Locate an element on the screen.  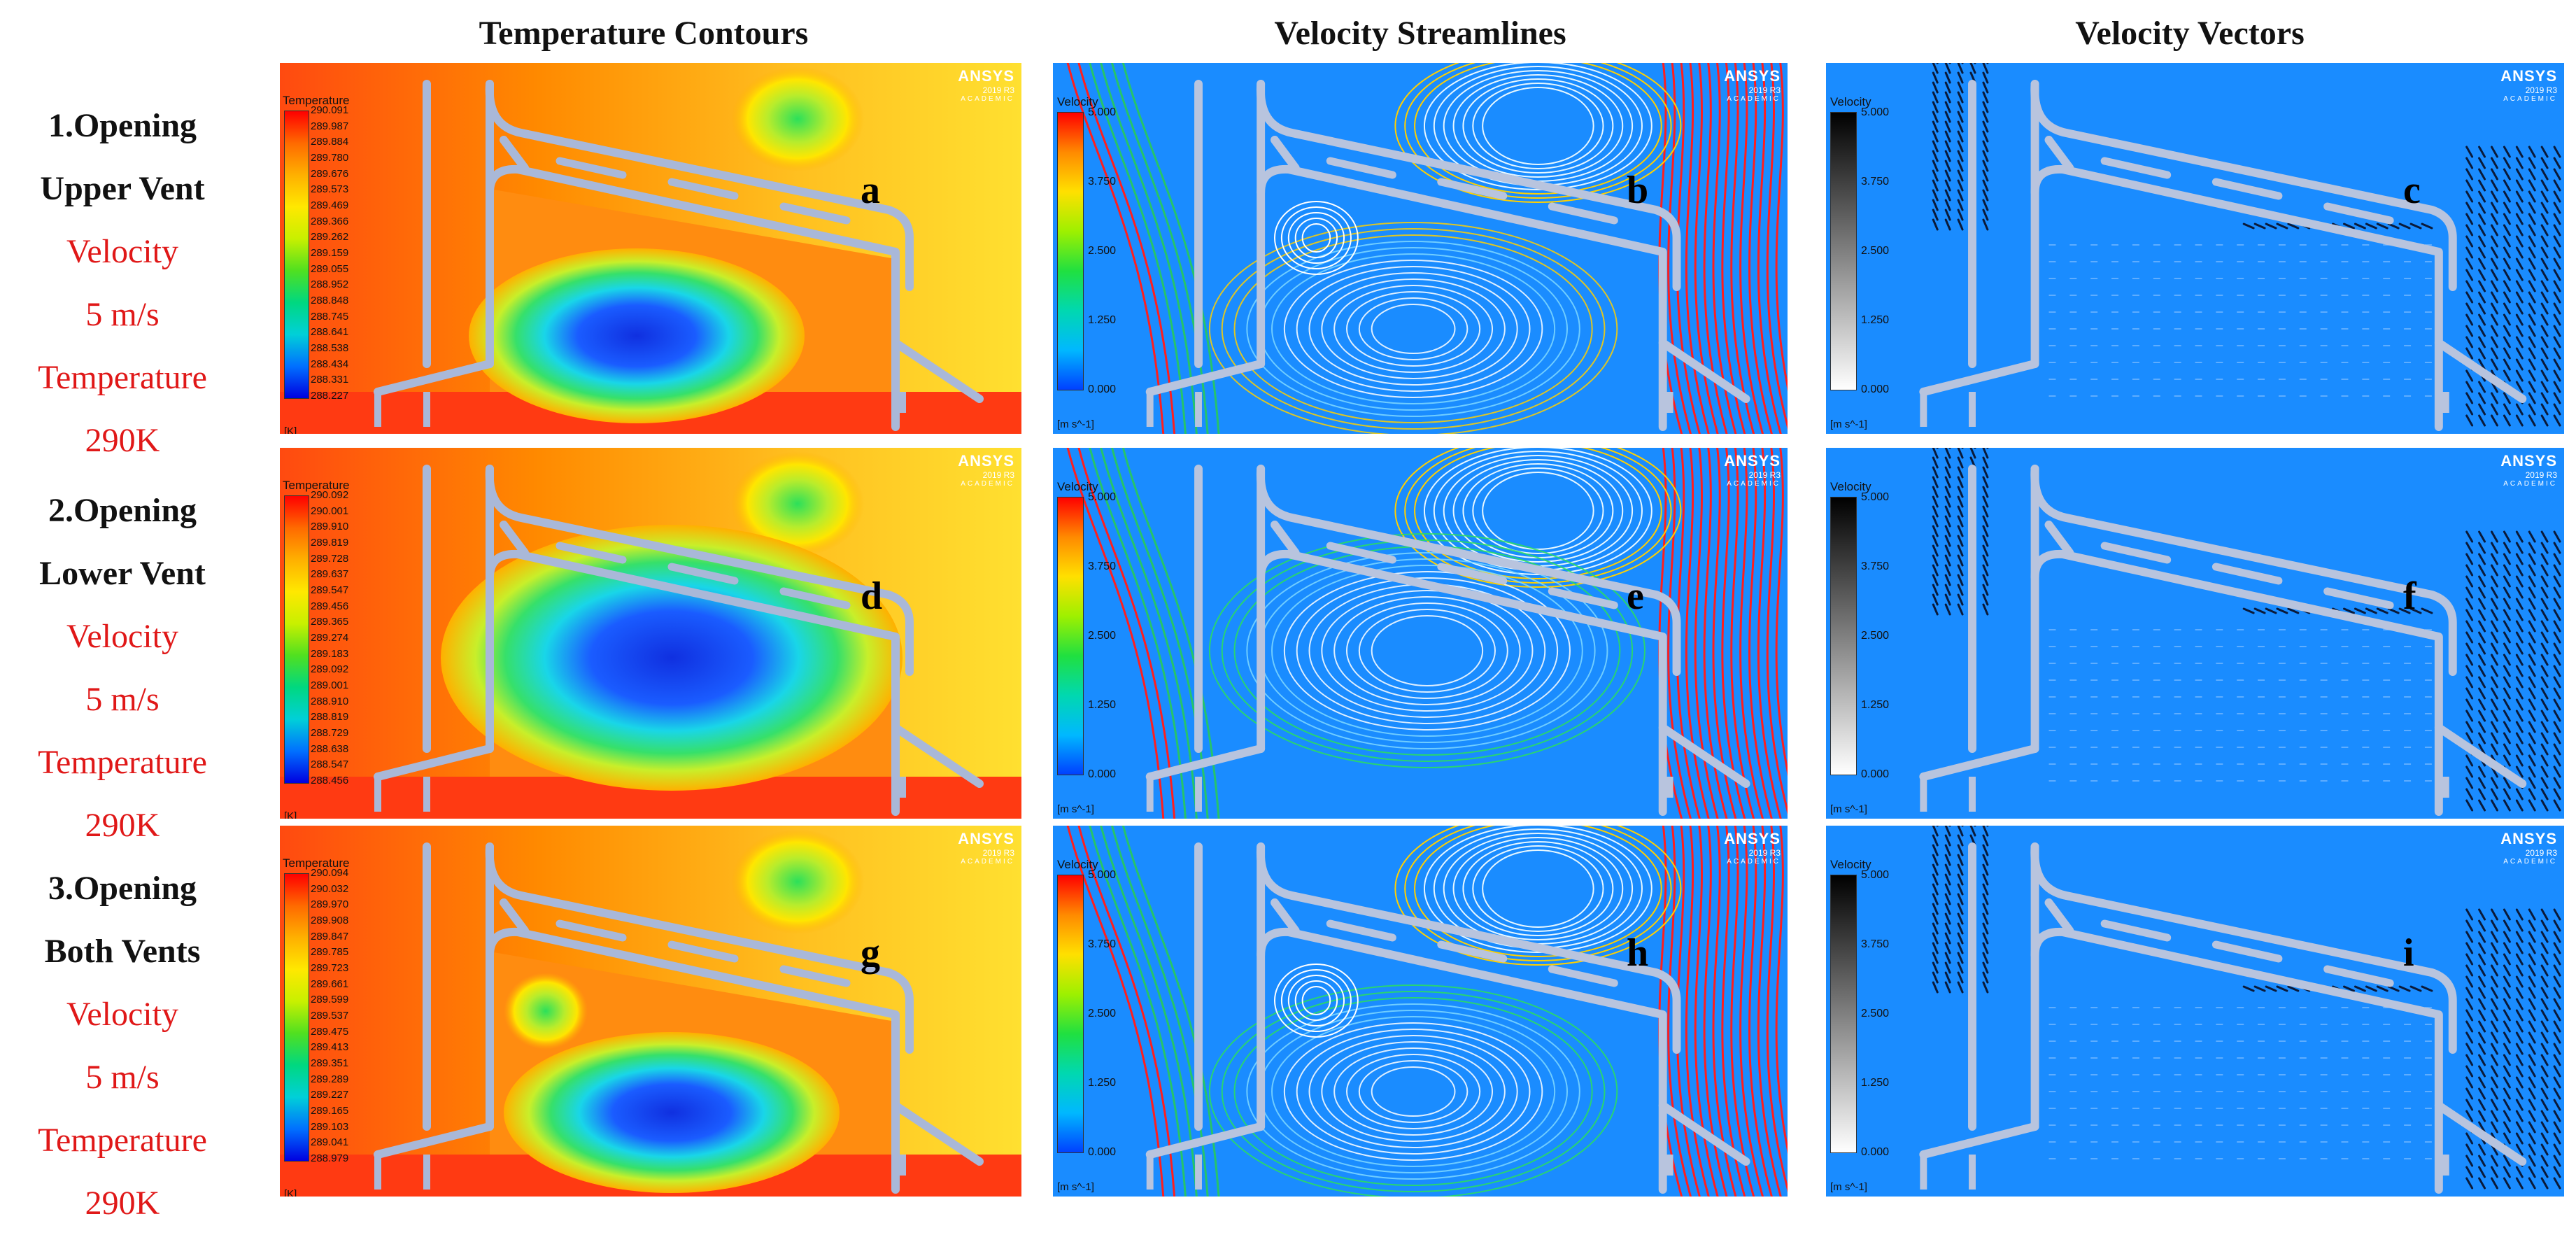
panel-letter: i is located at coordinates (2408, 953).